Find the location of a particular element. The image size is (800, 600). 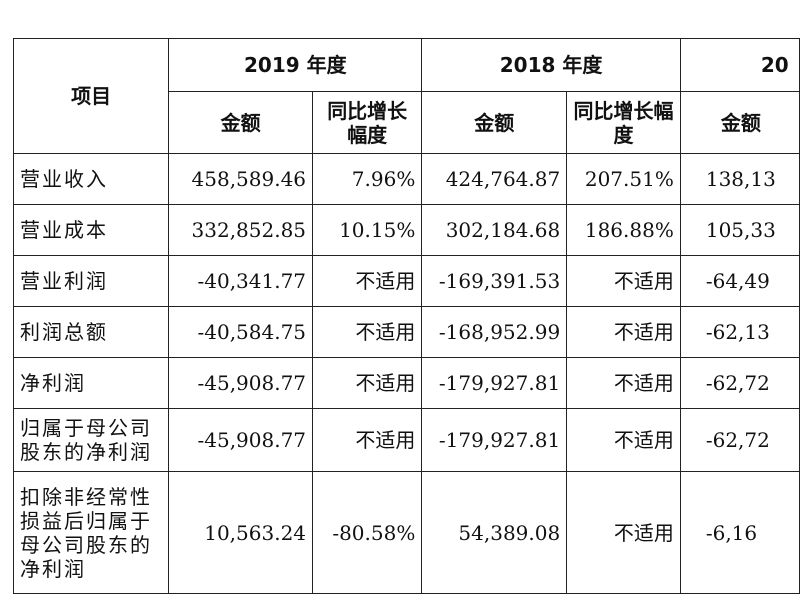

amount-2017: -64,49 is located at coordinates (739, 281).